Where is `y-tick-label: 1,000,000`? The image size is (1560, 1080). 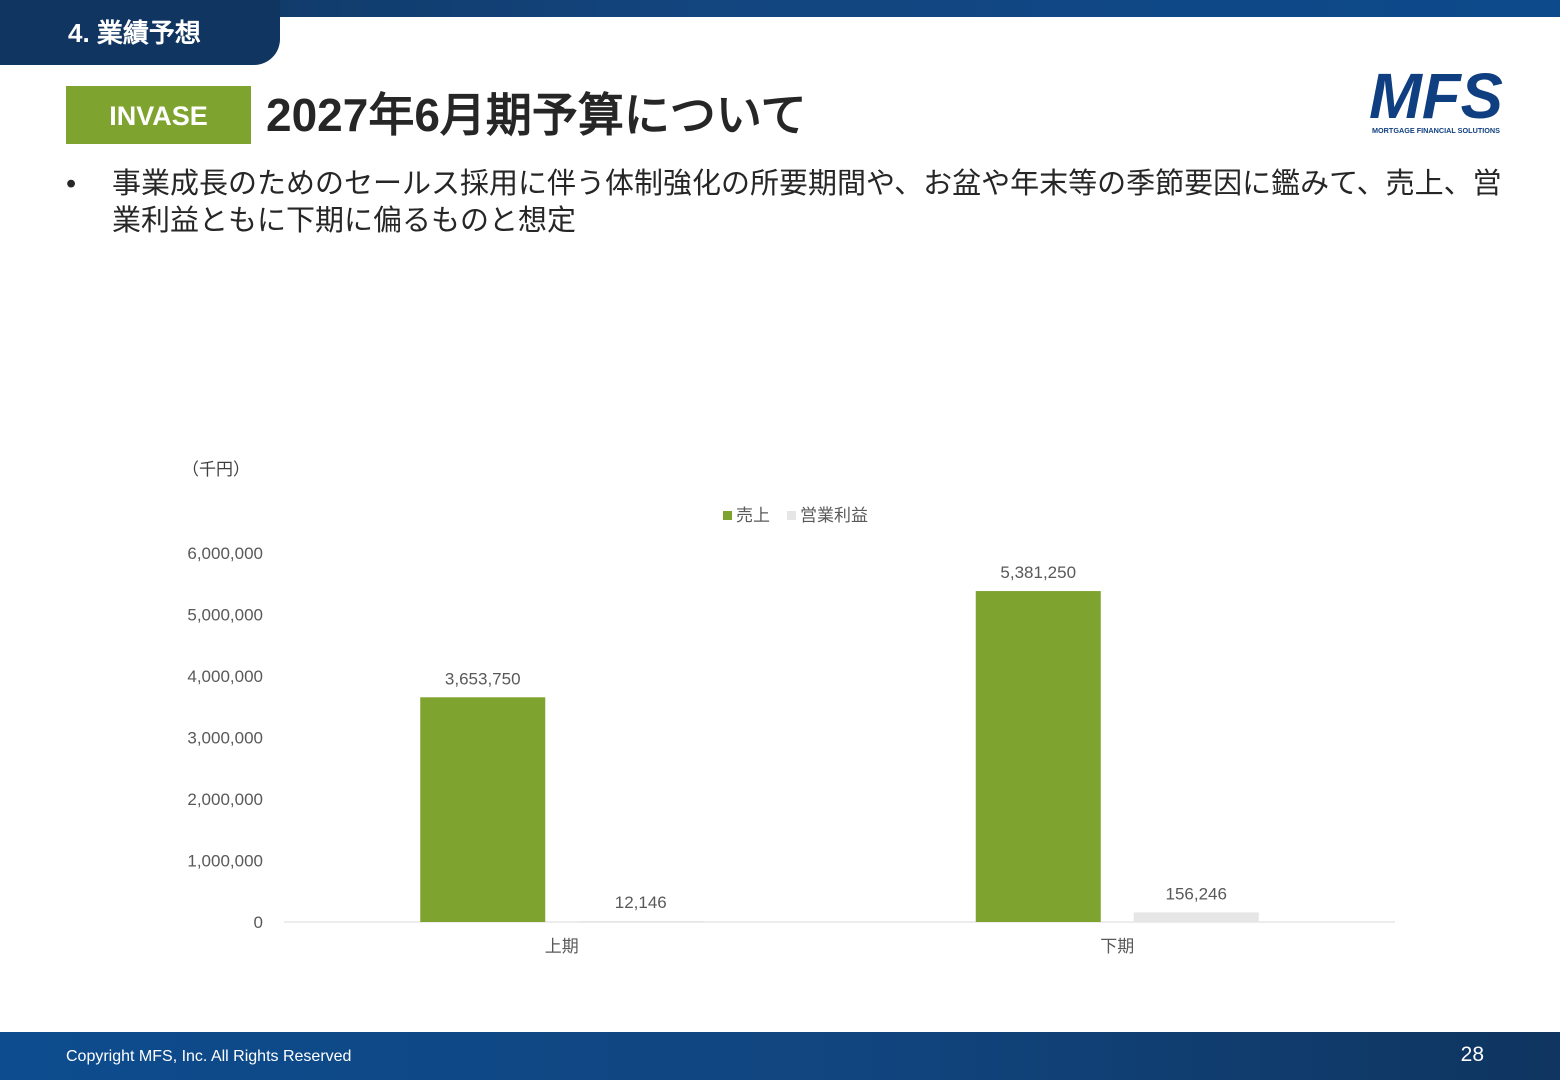 y-tick-label: 1,000,000 is located at coordinates (225, 861).